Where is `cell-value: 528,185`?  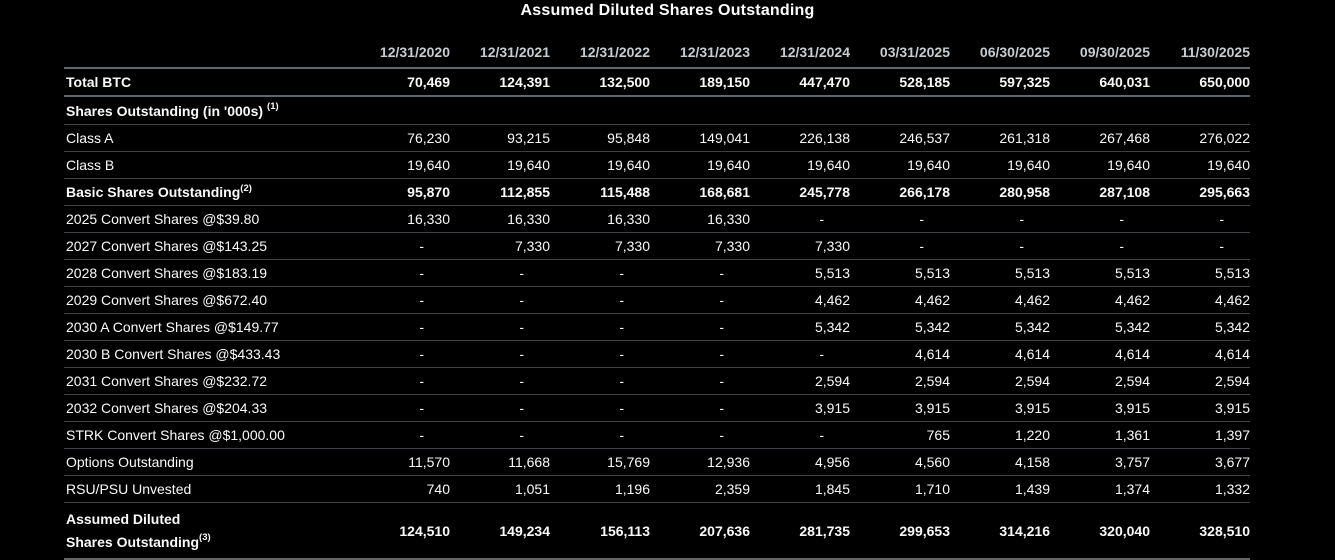
cell-value: 528,185 is located at coordinates (924, 82).